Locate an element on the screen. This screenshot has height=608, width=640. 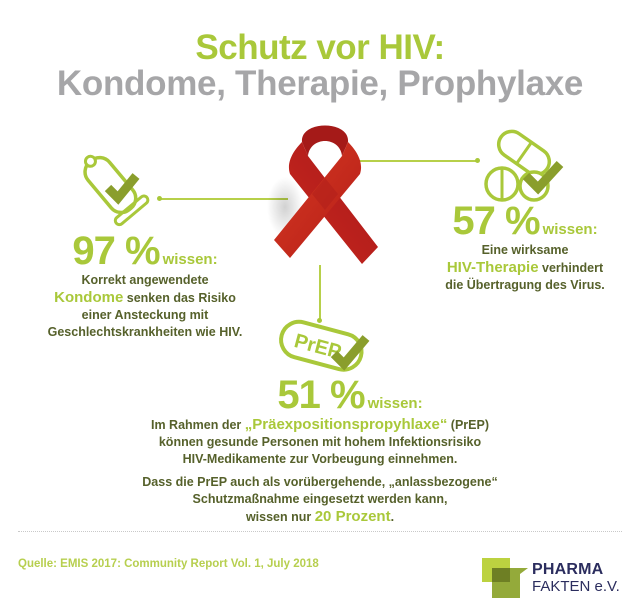
stat-kondome-line4: Geschlechtskrankheiten wie HIV. is located at coordinates (145, 332).